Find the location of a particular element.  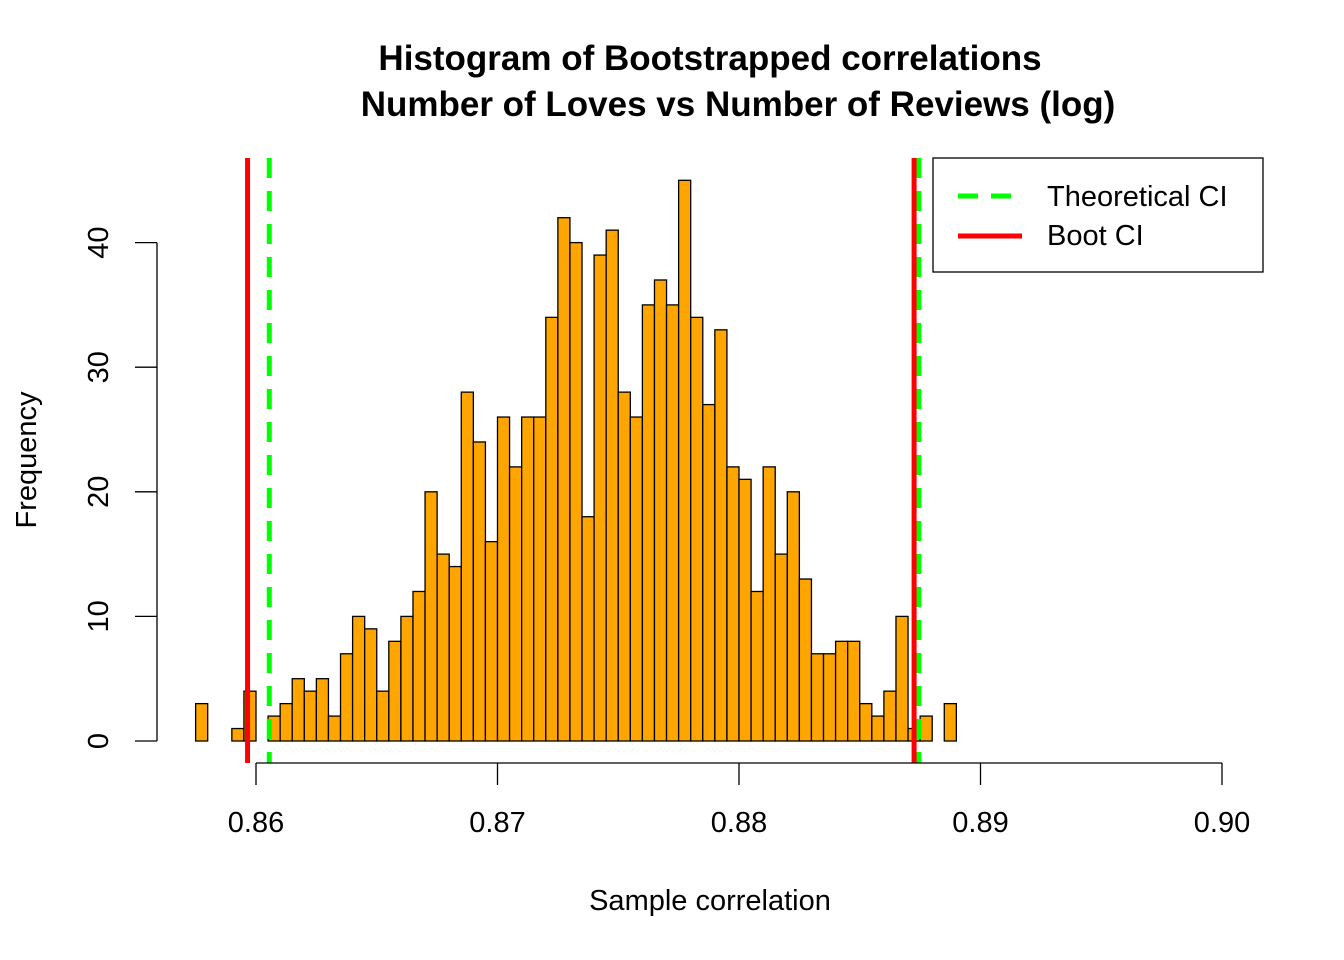

y-tick-label: 40 is located at coordinates (99, 242).